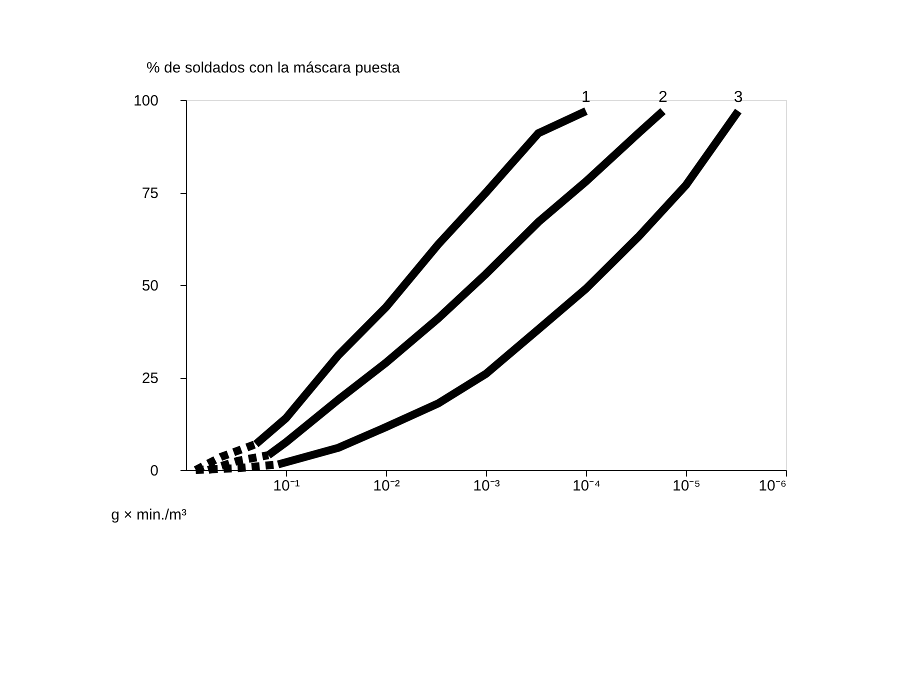 This screenshot has height=698, width=911. I want to click on series-label: 1, so click(586, 97).